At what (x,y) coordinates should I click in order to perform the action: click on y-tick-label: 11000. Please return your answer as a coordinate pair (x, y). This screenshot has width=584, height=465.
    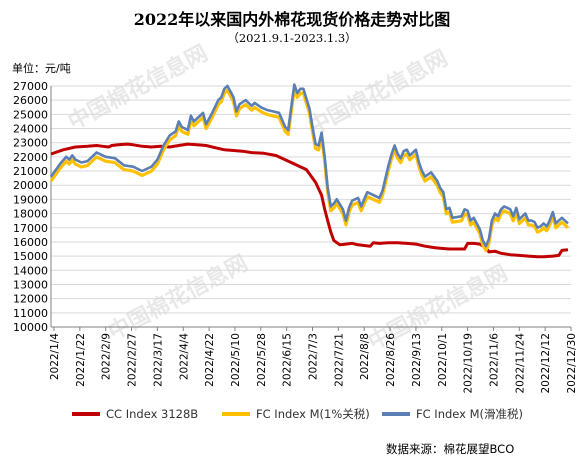
    Looking at the image, I should click on (30, 313).